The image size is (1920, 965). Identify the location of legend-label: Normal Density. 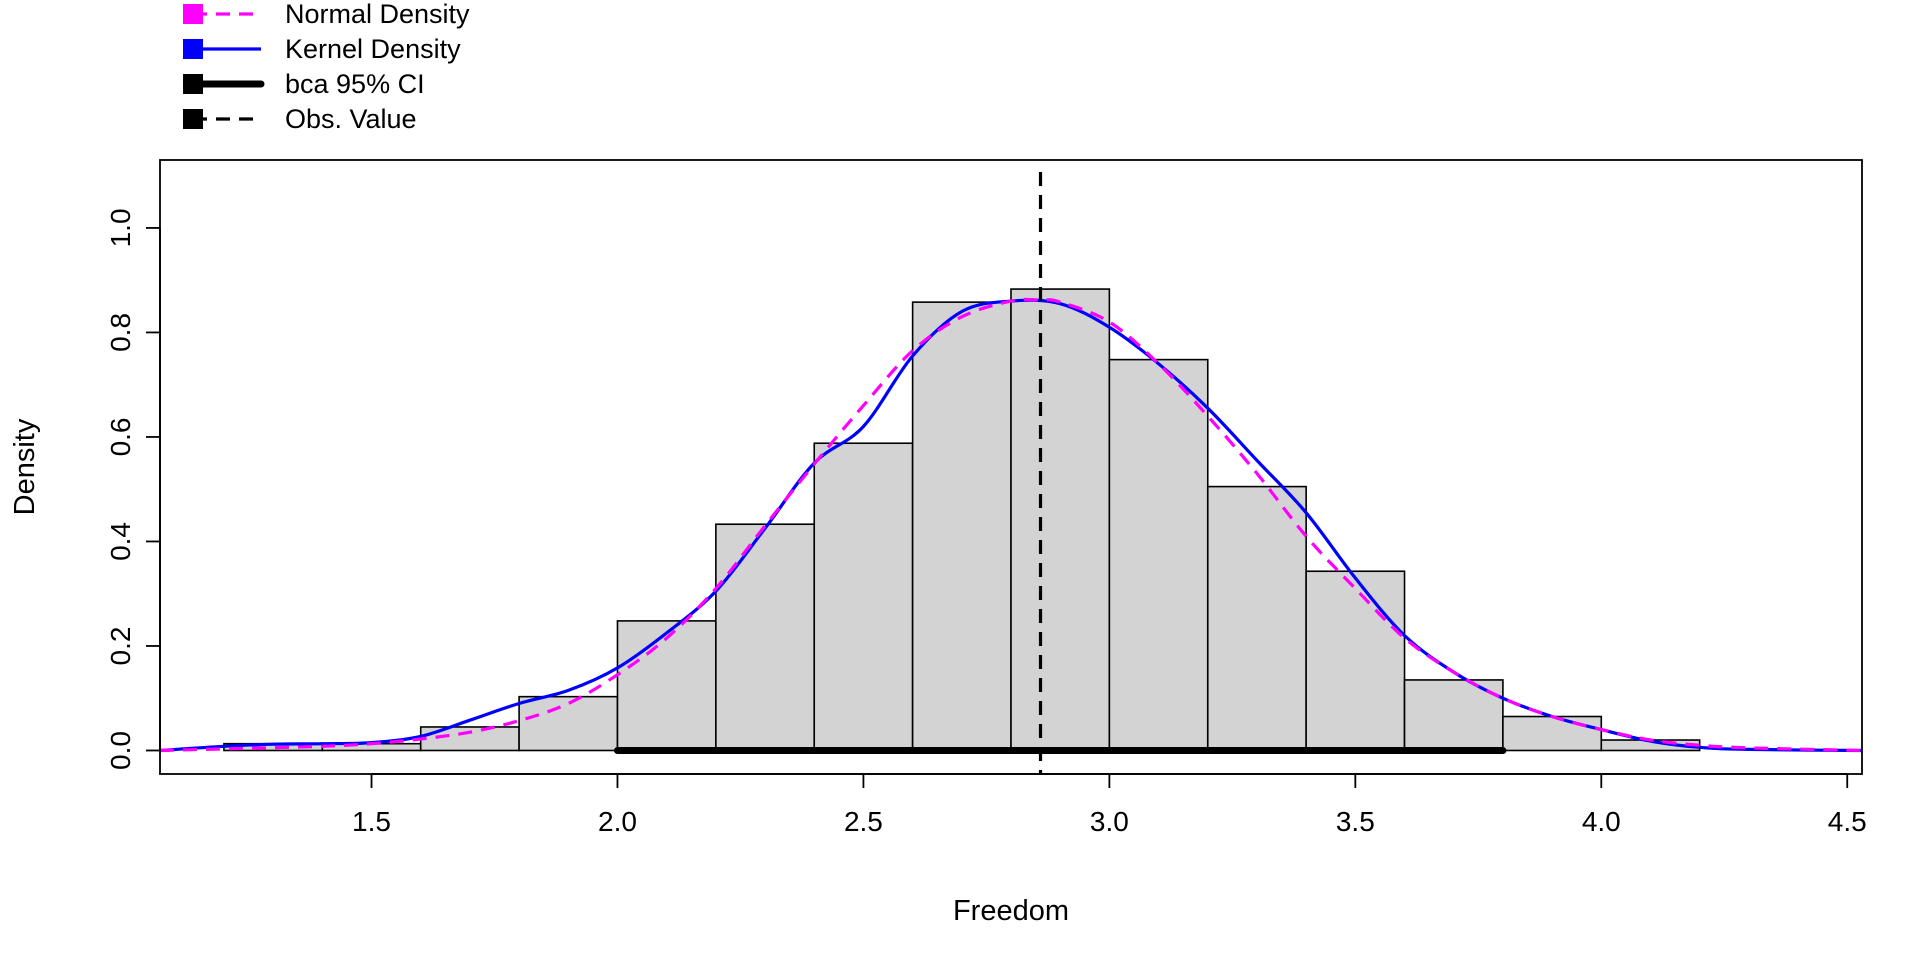
(377, 14).